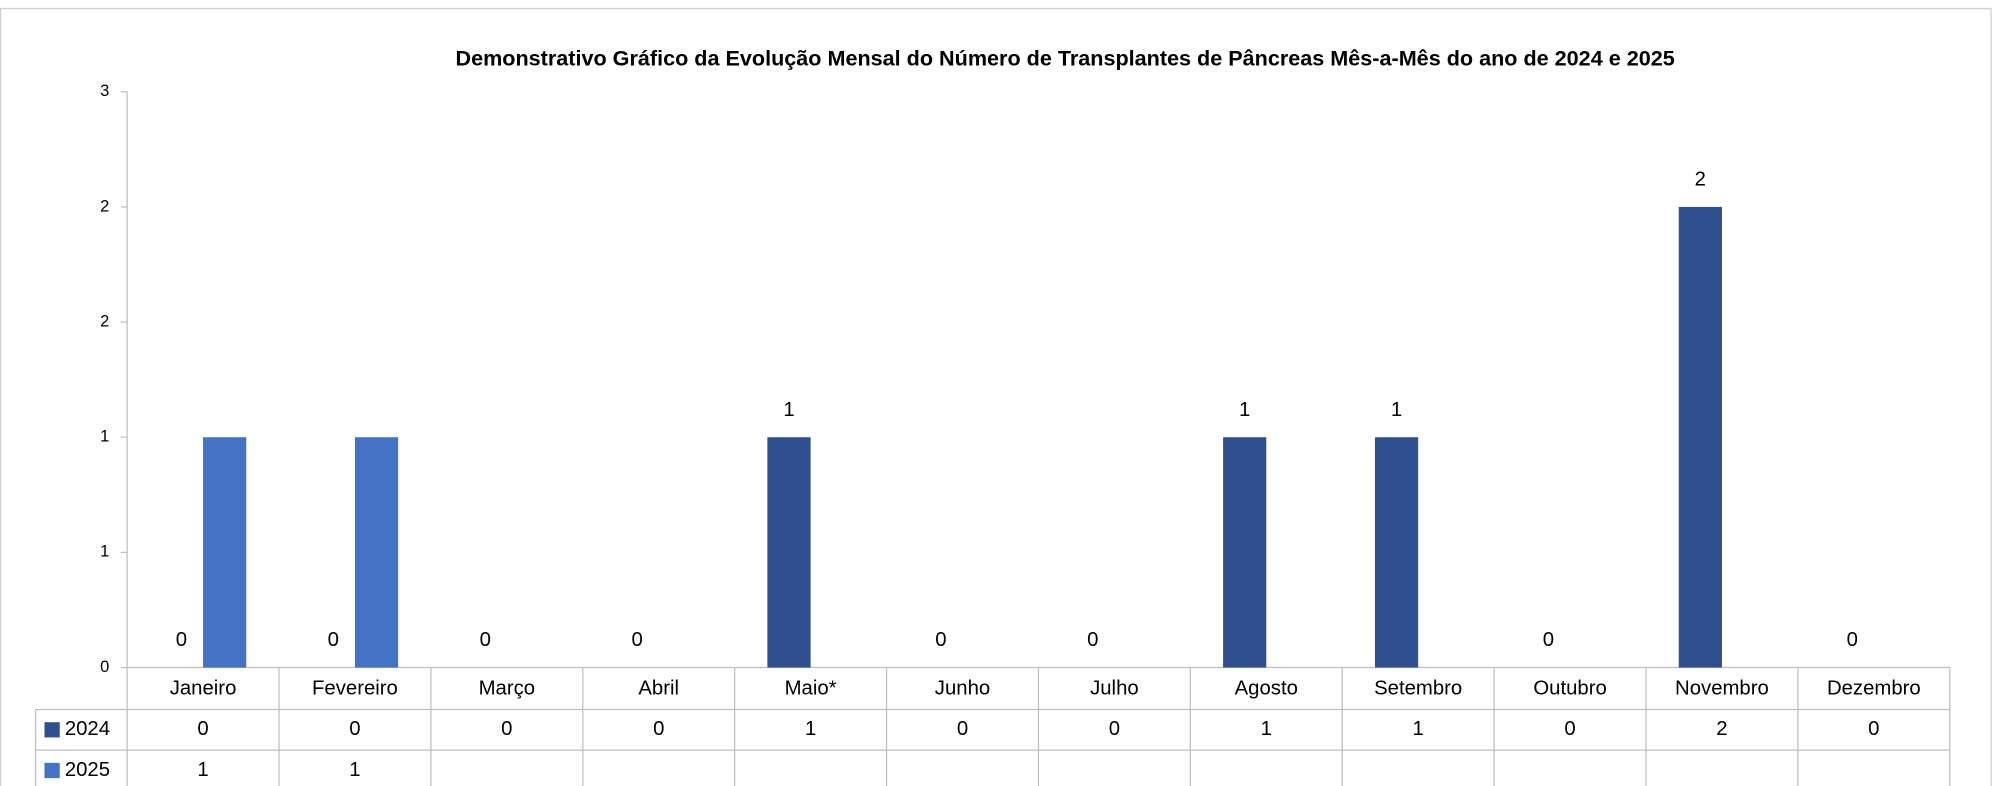  What do you see at coordinates (1266, 689) in the screenshot?
I see `x-tick-label: Agosto` at bounding box center [1266, 689].